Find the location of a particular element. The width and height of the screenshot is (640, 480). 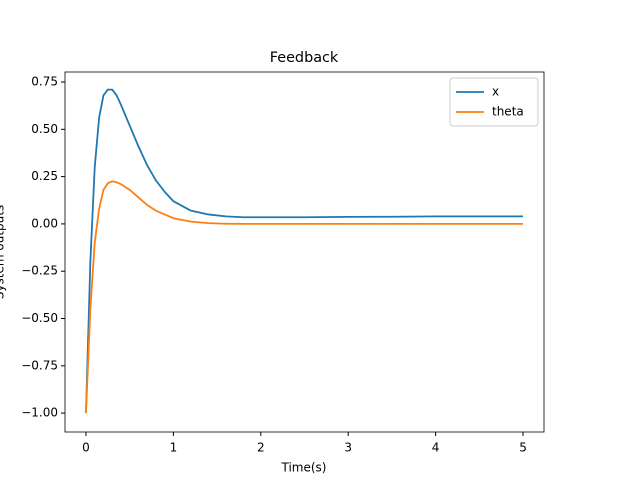

x-axis-label: Time(s) is located at coordinates (304, 468).